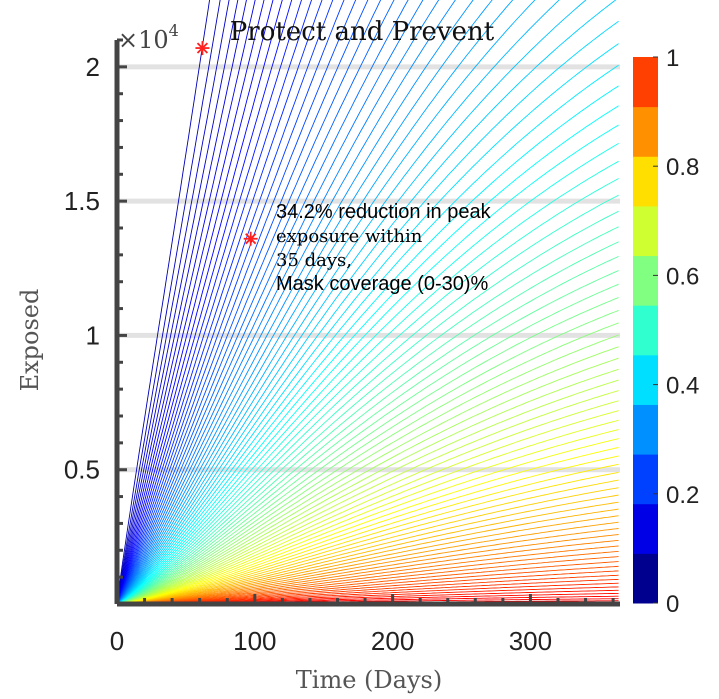 The height and width of the screenshot is (699, 719). Describe the element at coordinates (384, 212) in the screenshot. I see `annotation-line-1: 34.2% reduction in peak` at that location.